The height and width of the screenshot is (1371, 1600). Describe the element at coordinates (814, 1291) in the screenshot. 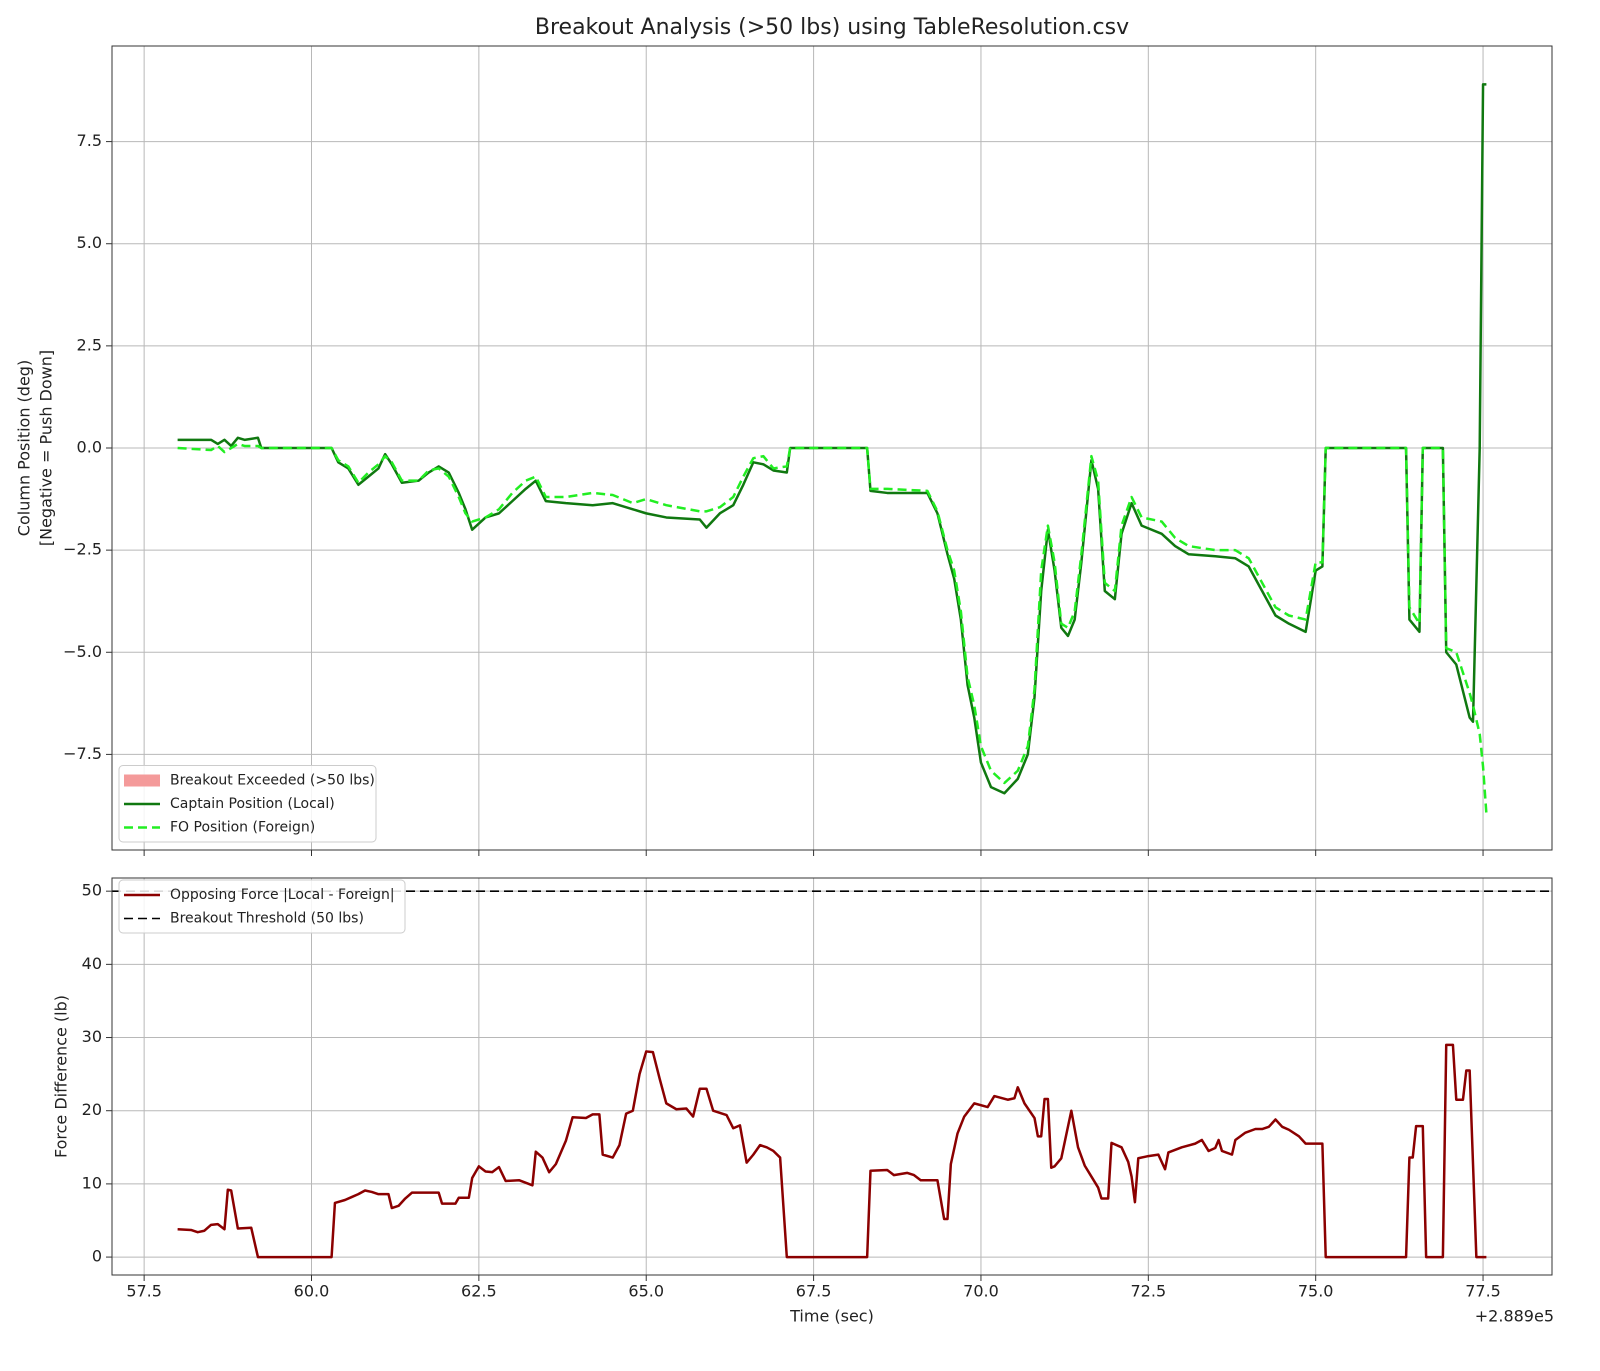

I see `x-tick-label: 67.5` at that location.